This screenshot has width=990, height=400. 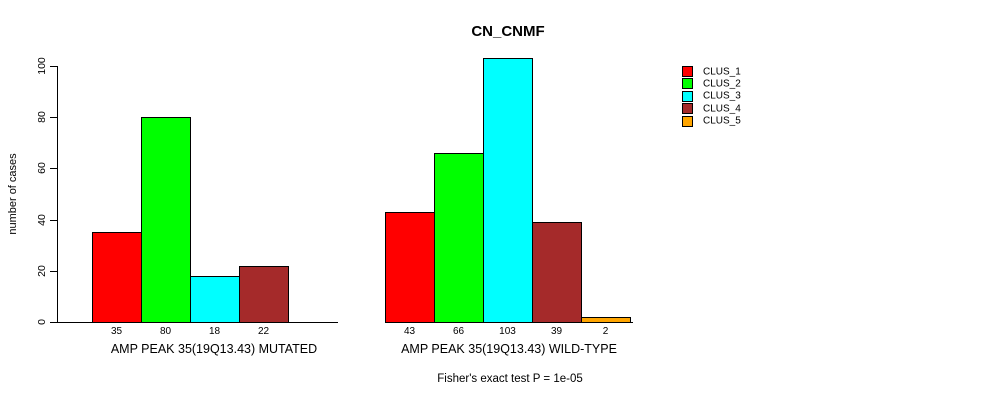 I want to click on bar-value-label: 66, so click(x=458, y=331).